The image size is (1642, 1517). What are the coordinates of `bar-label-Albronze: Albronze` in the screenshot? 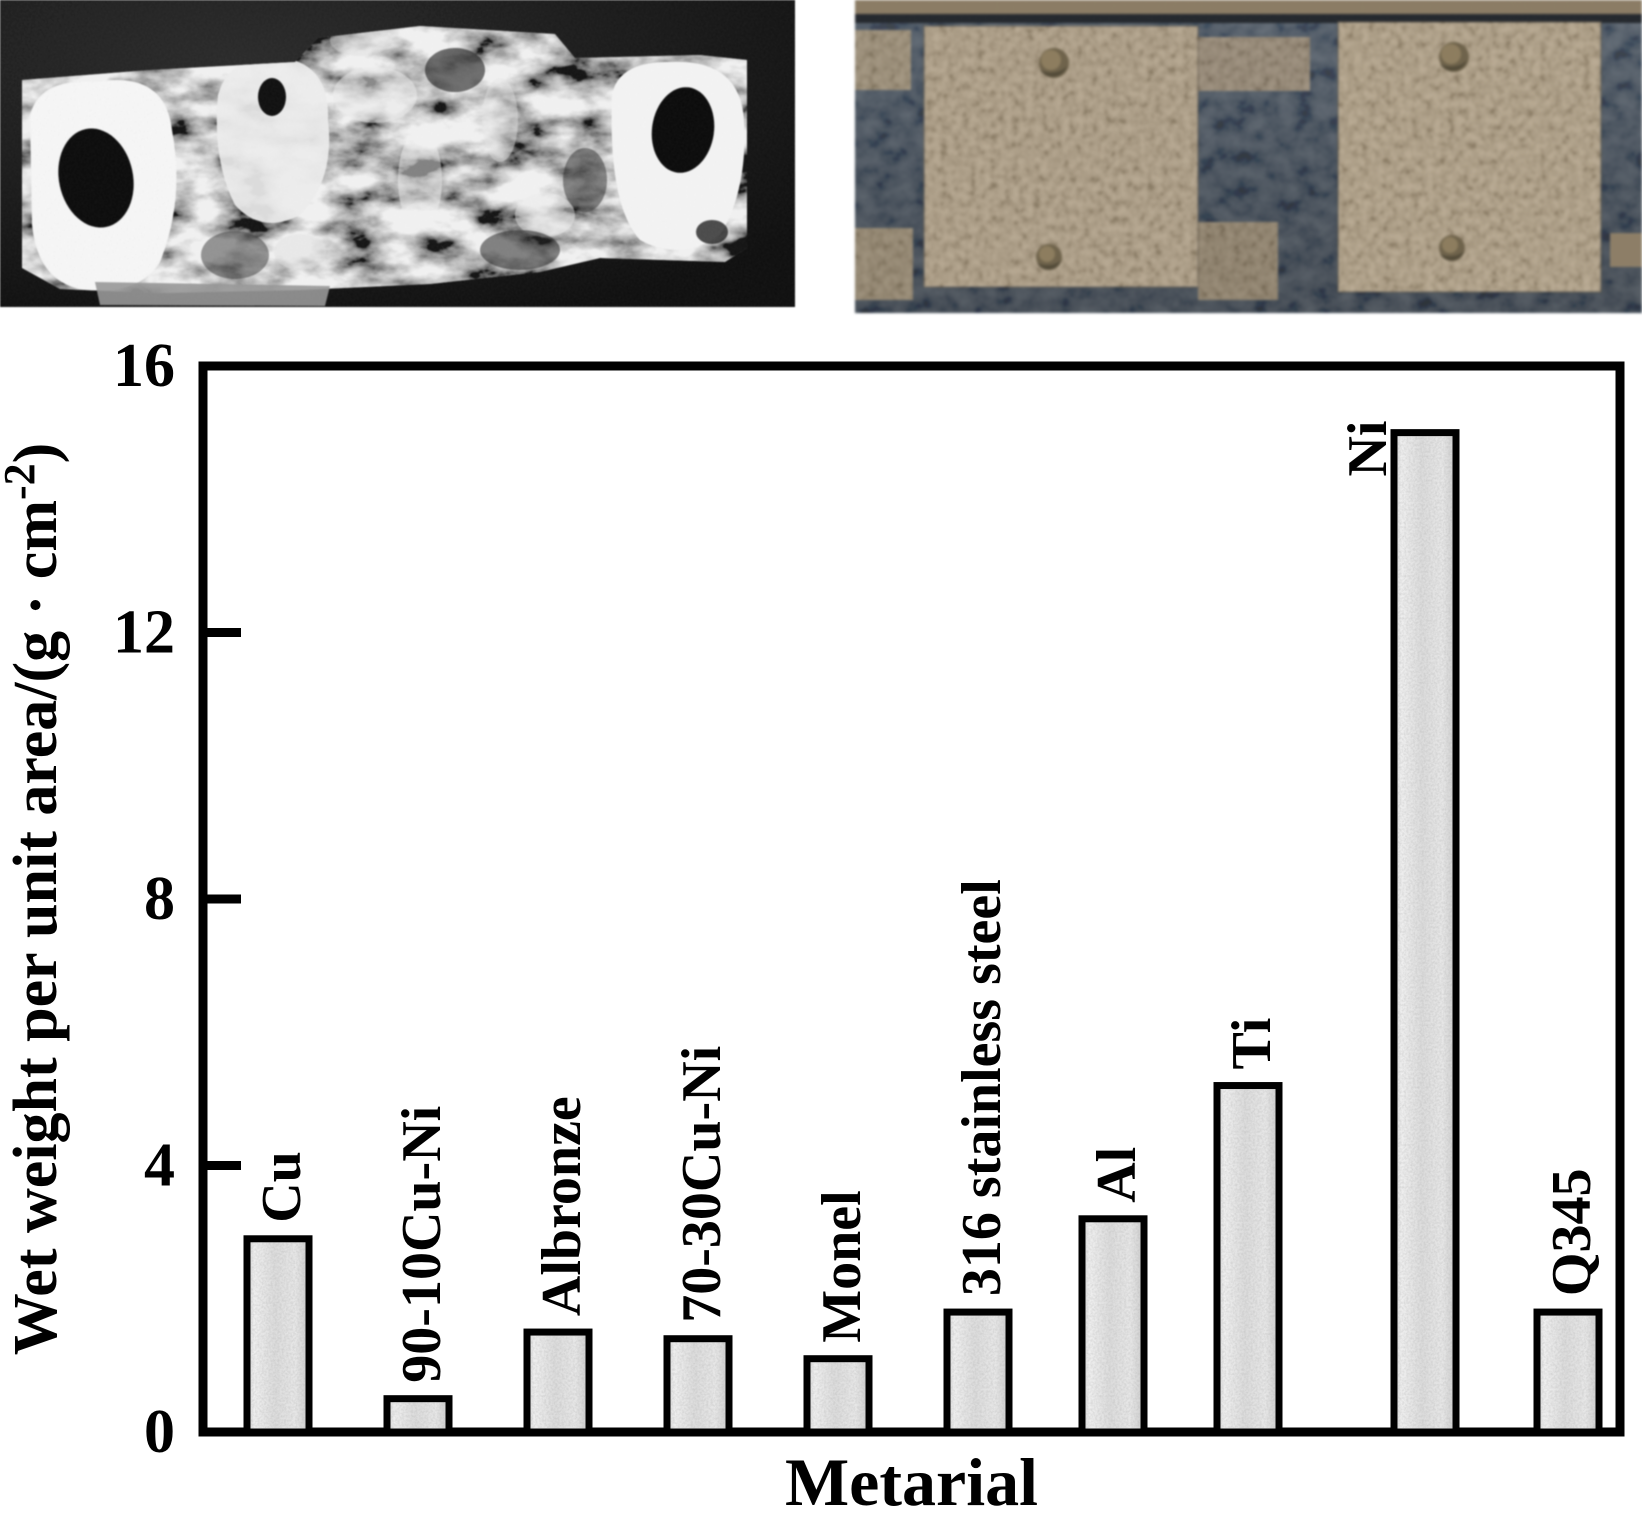 It's located at (562, 1206).